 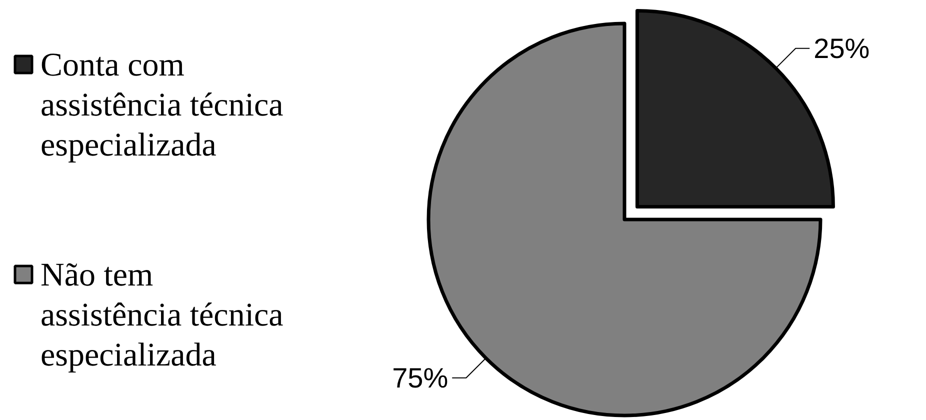 I want to click on data-label: 75%, so click(x=420, y=378).